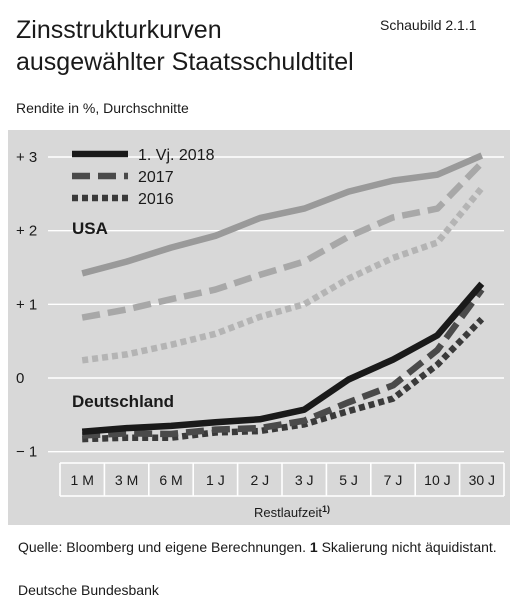  I want to click on y-tick-label: + 2, so click(26, 231).